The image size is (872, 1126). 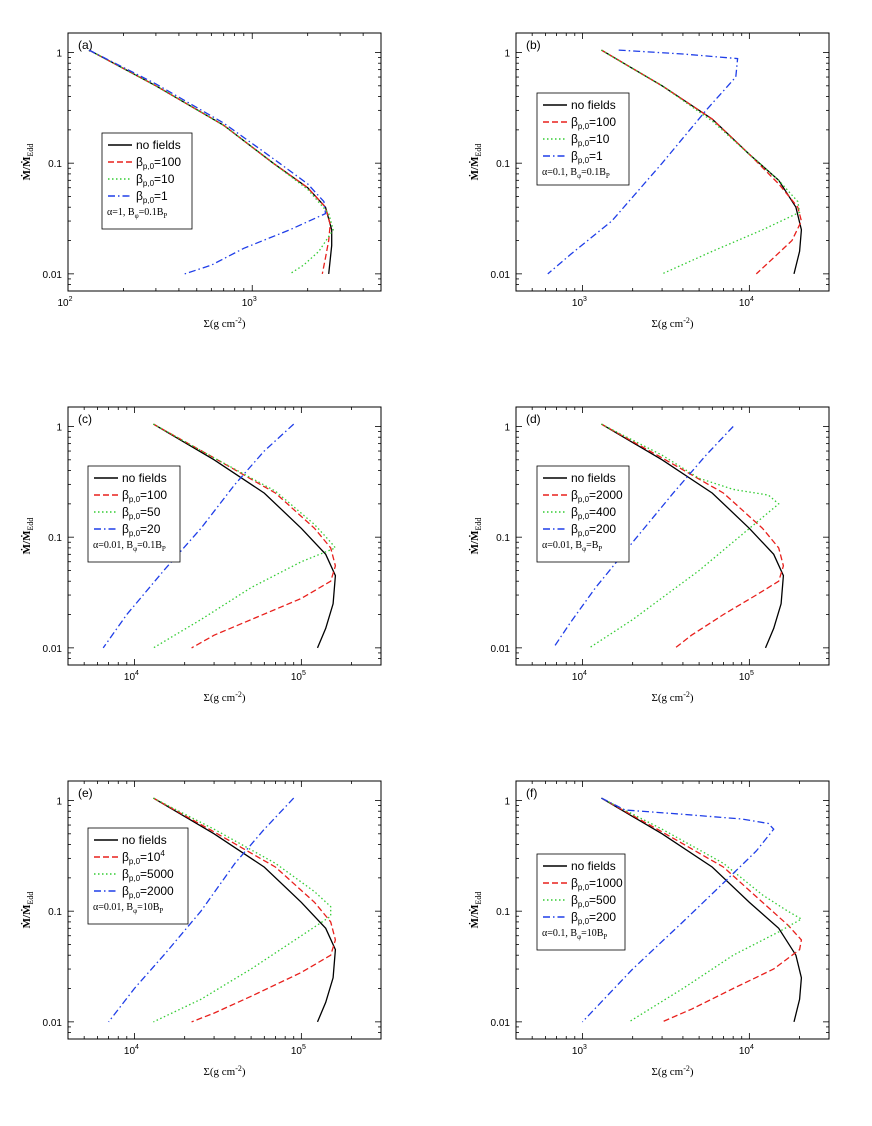 I want to click on legend-entry-3: βp,0=500, so click(x=593, y=901).